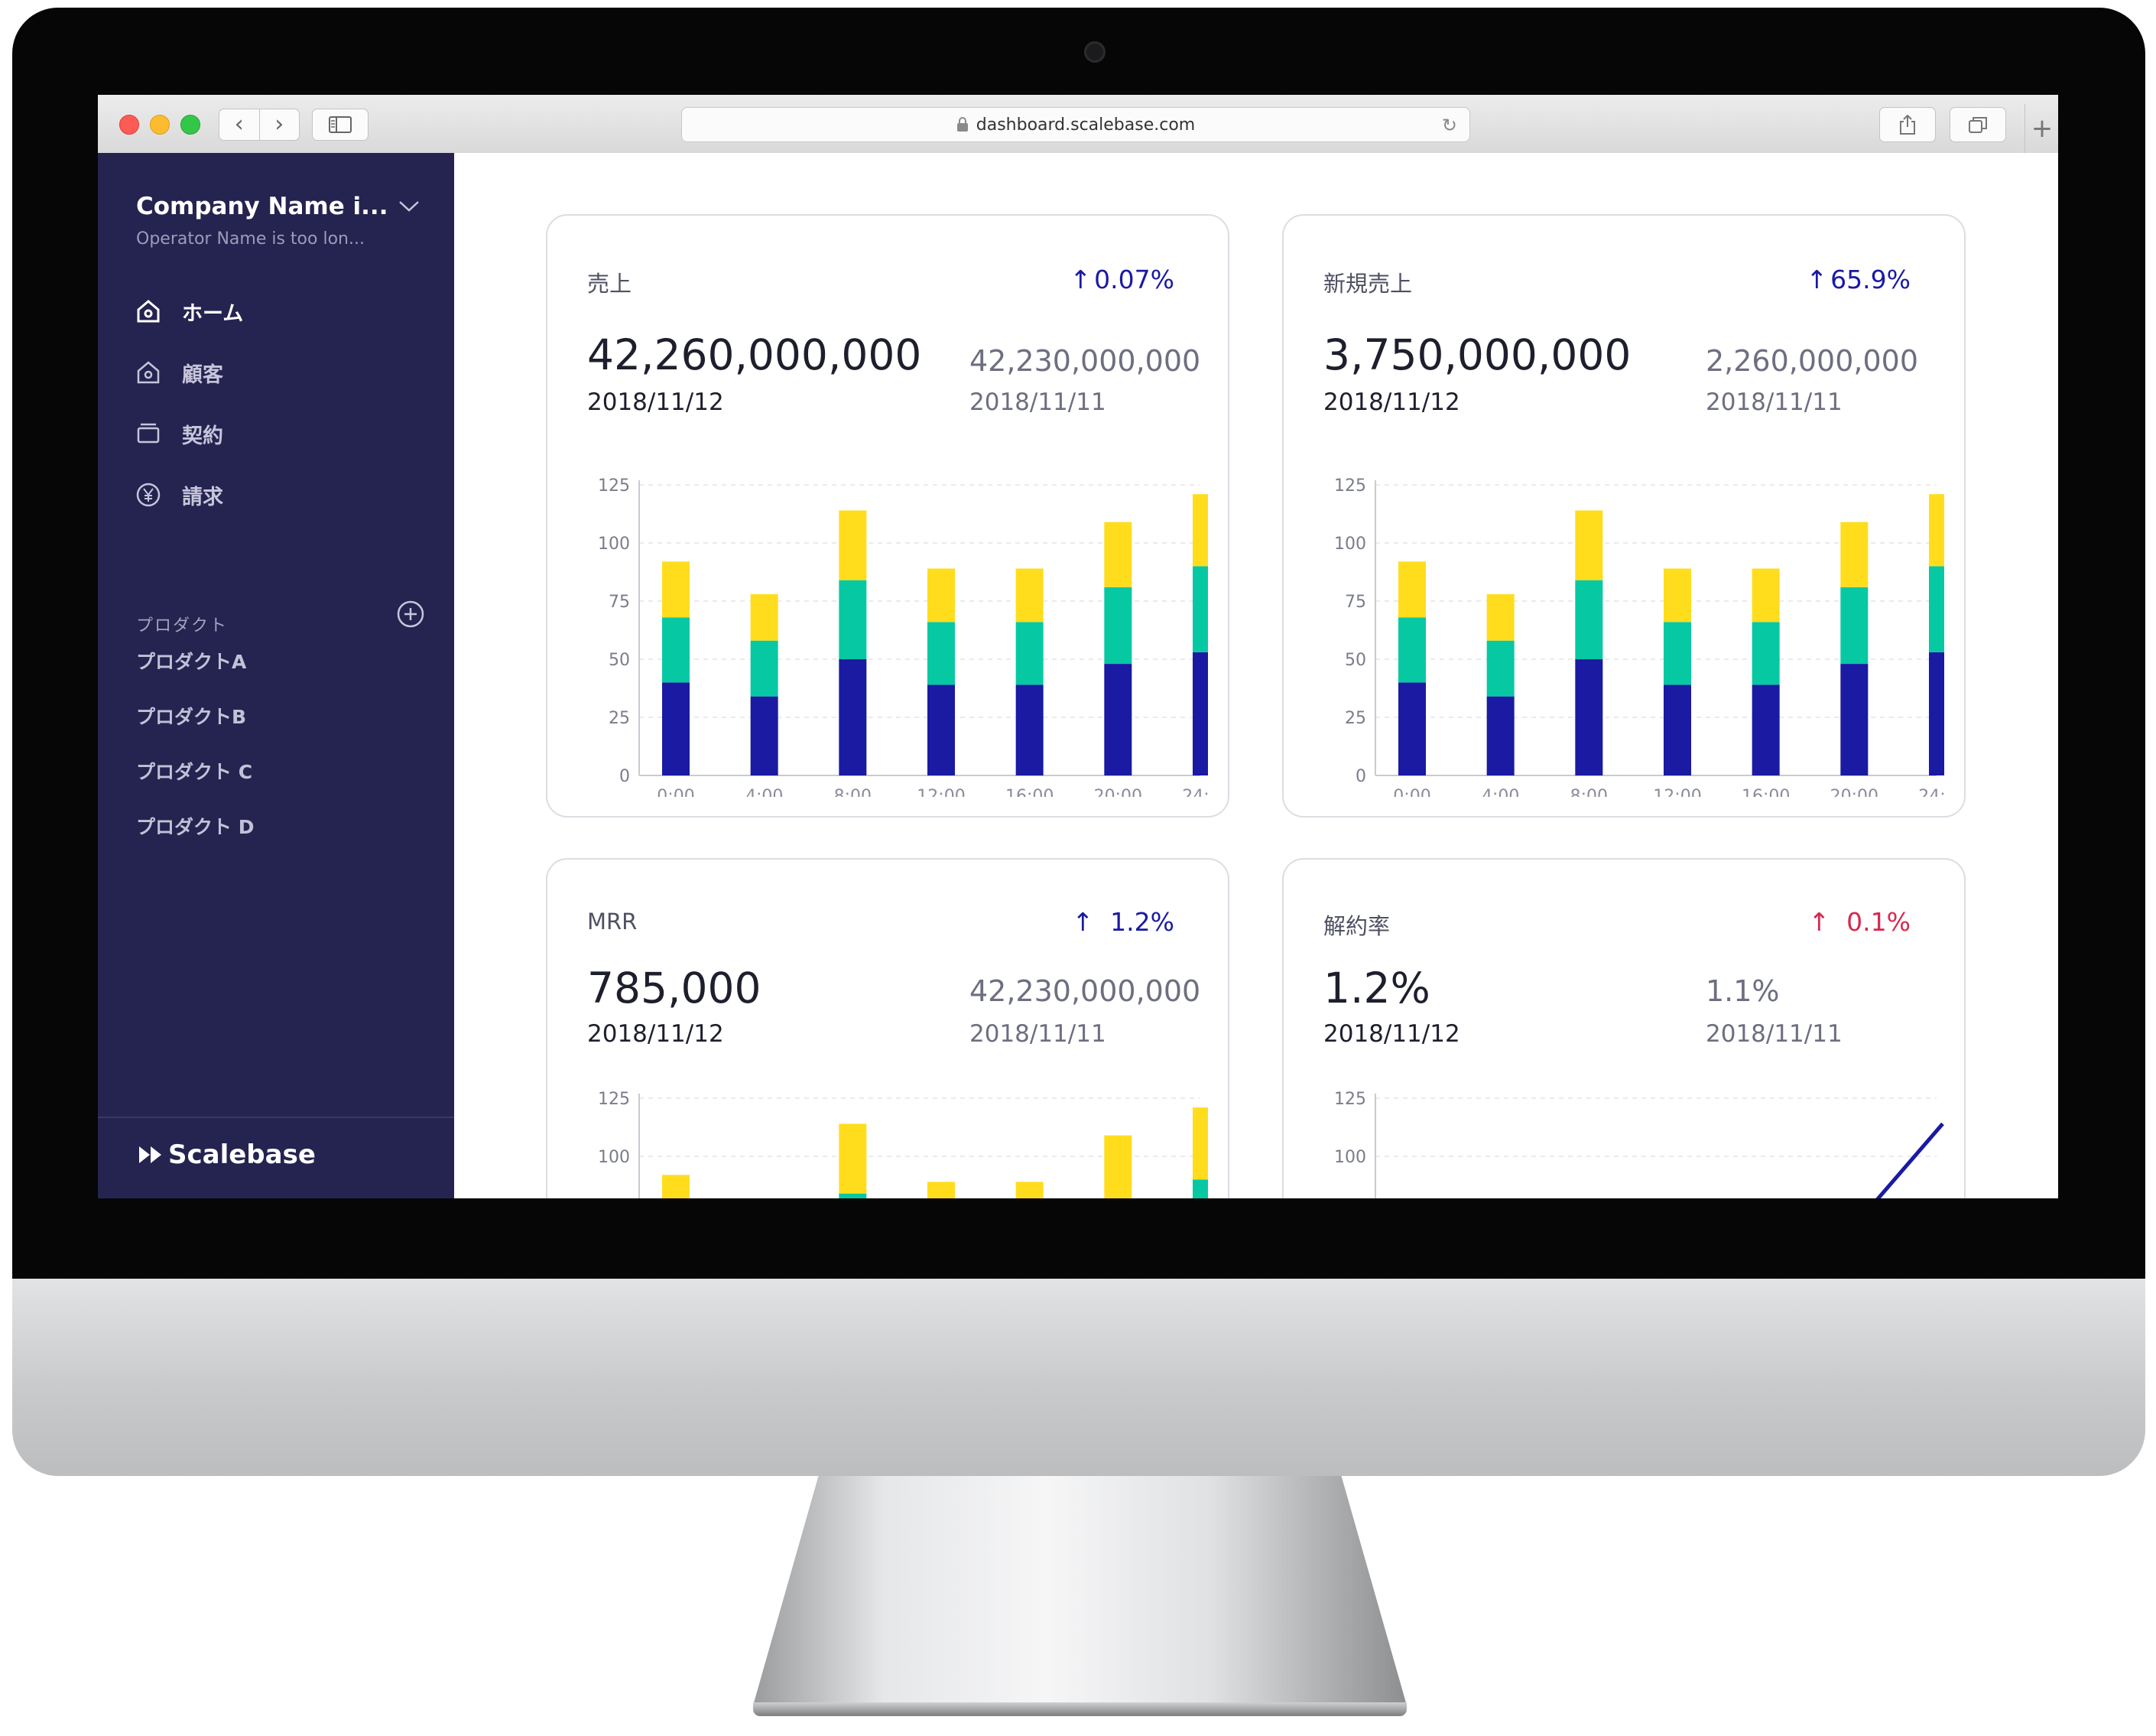 The width and height of the screenshot is (2156, 1736). I want to click on browser-toolbar: ‹ › dashboard.scalebase.com ↻, so click(1078, 124).